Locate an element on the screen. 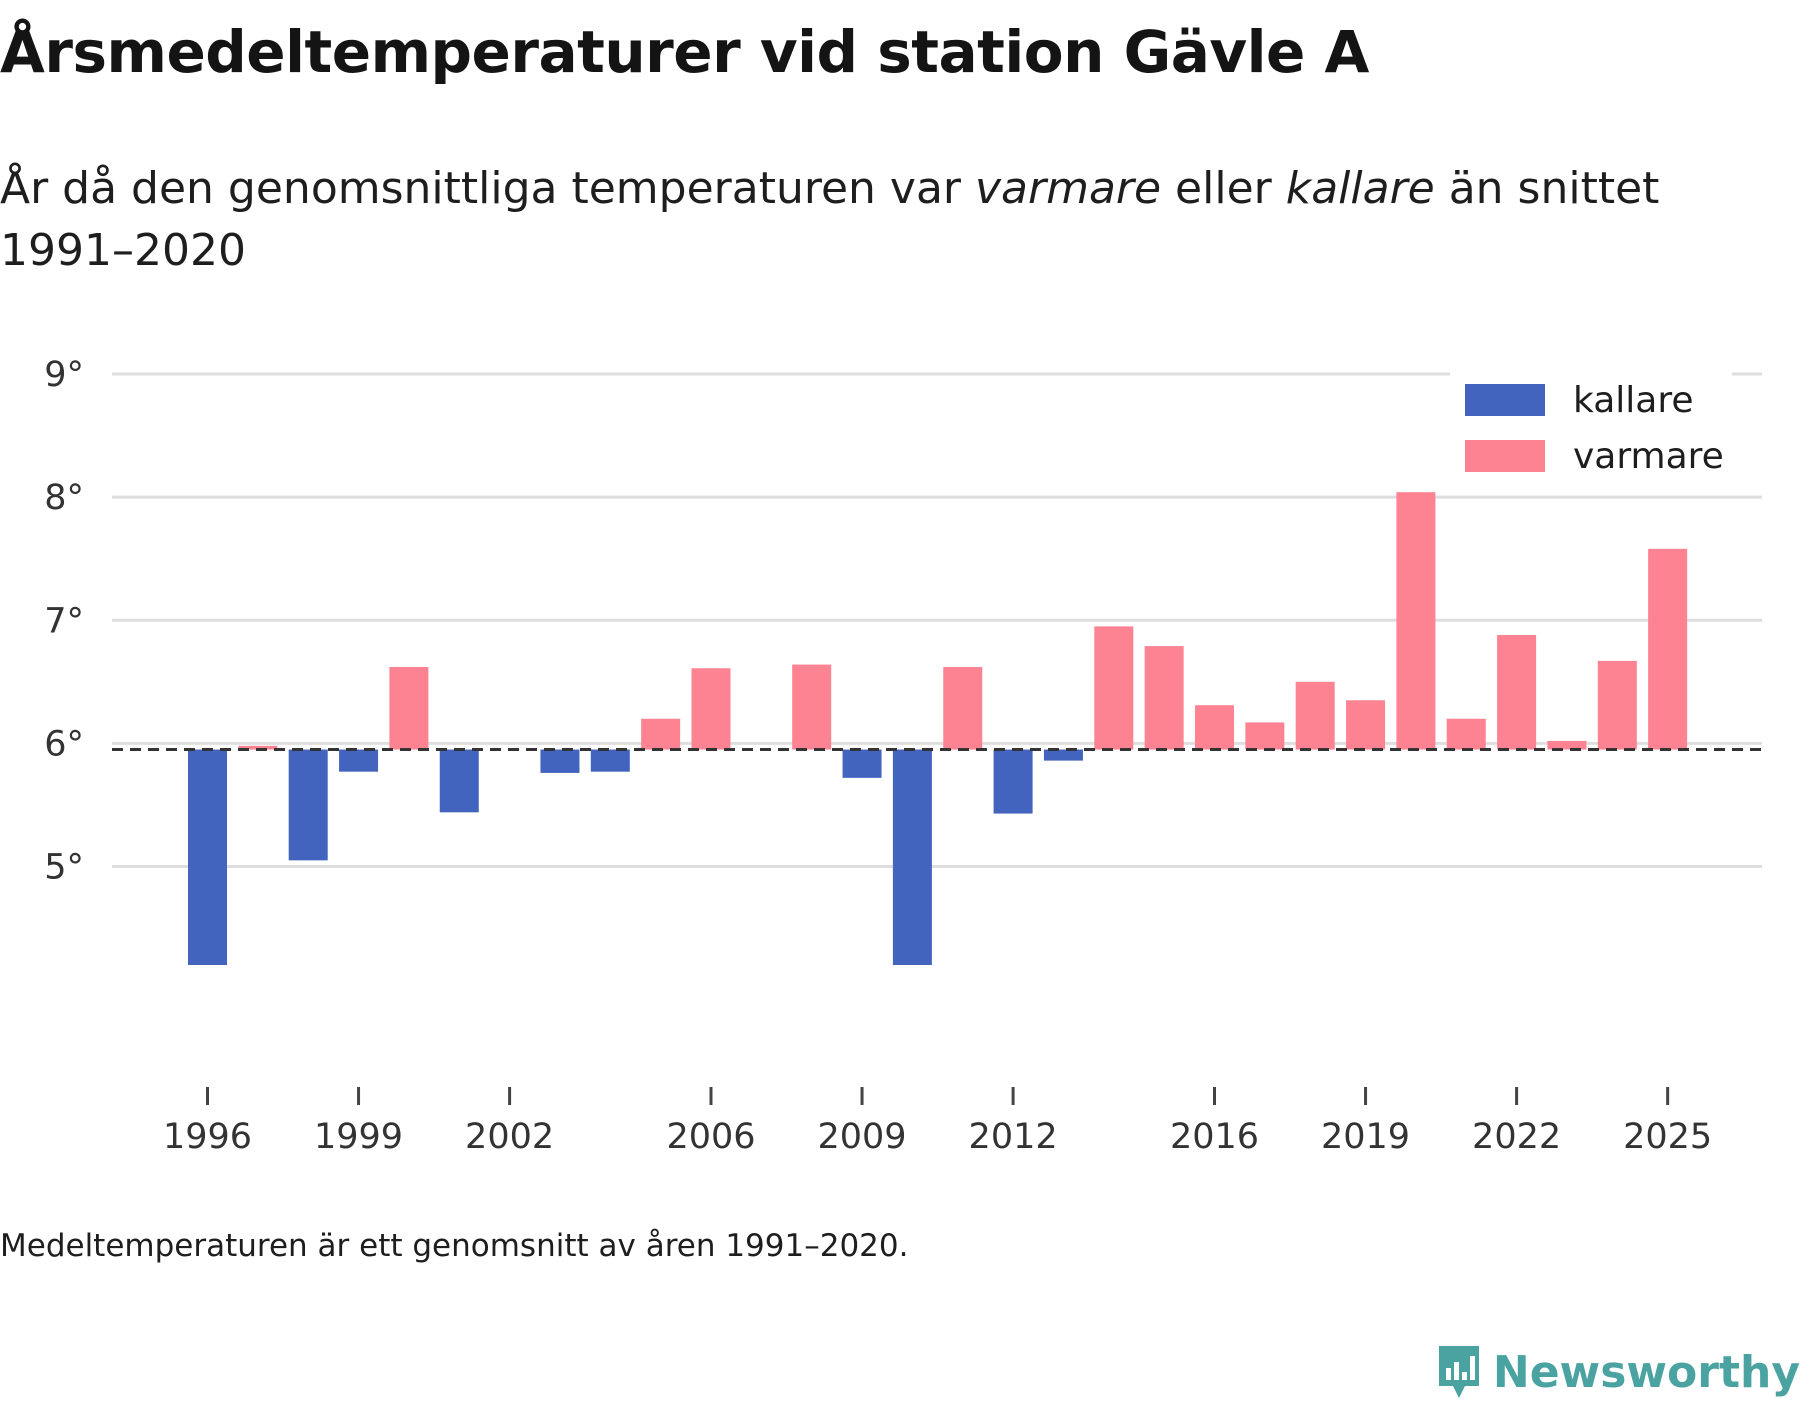 The image size is (1800, 1402). legend-swatch-cold is located at coordinates (1505, 400).